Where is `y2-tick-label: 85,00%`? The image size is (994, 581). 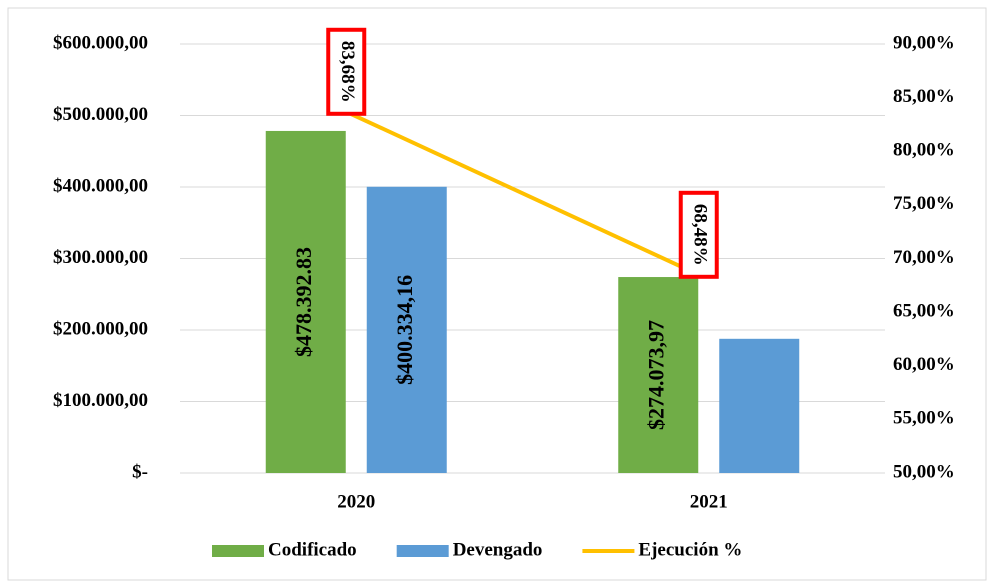
y2-tick-label: 85,00% is located at coordinates (924, 96).